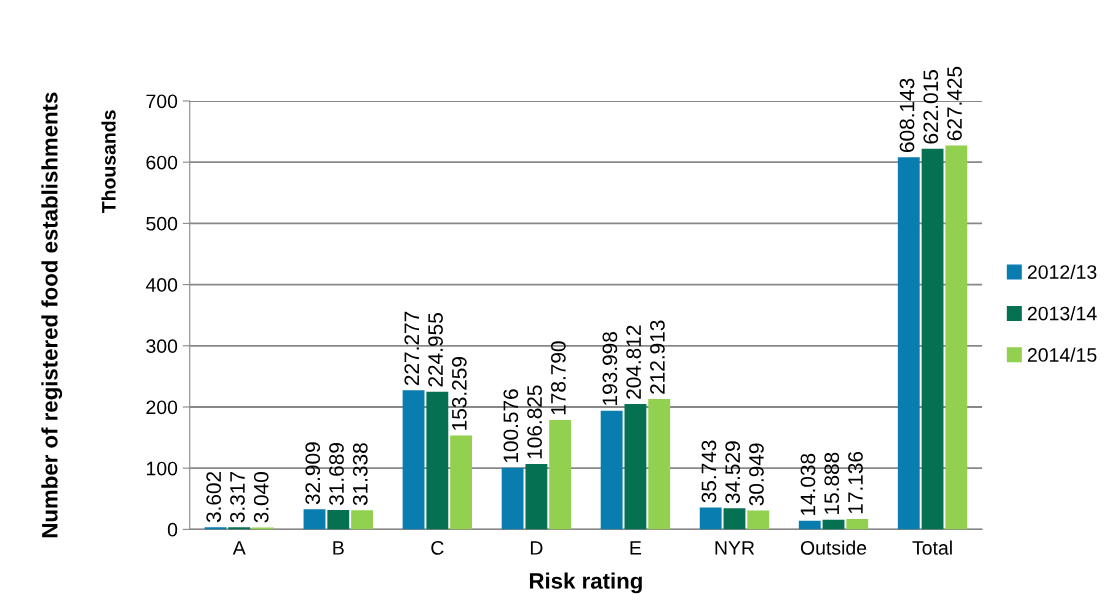 The height and width of the screenshot is (612, 1116). I want to click on x-tick-label: E, so click(636, 548).